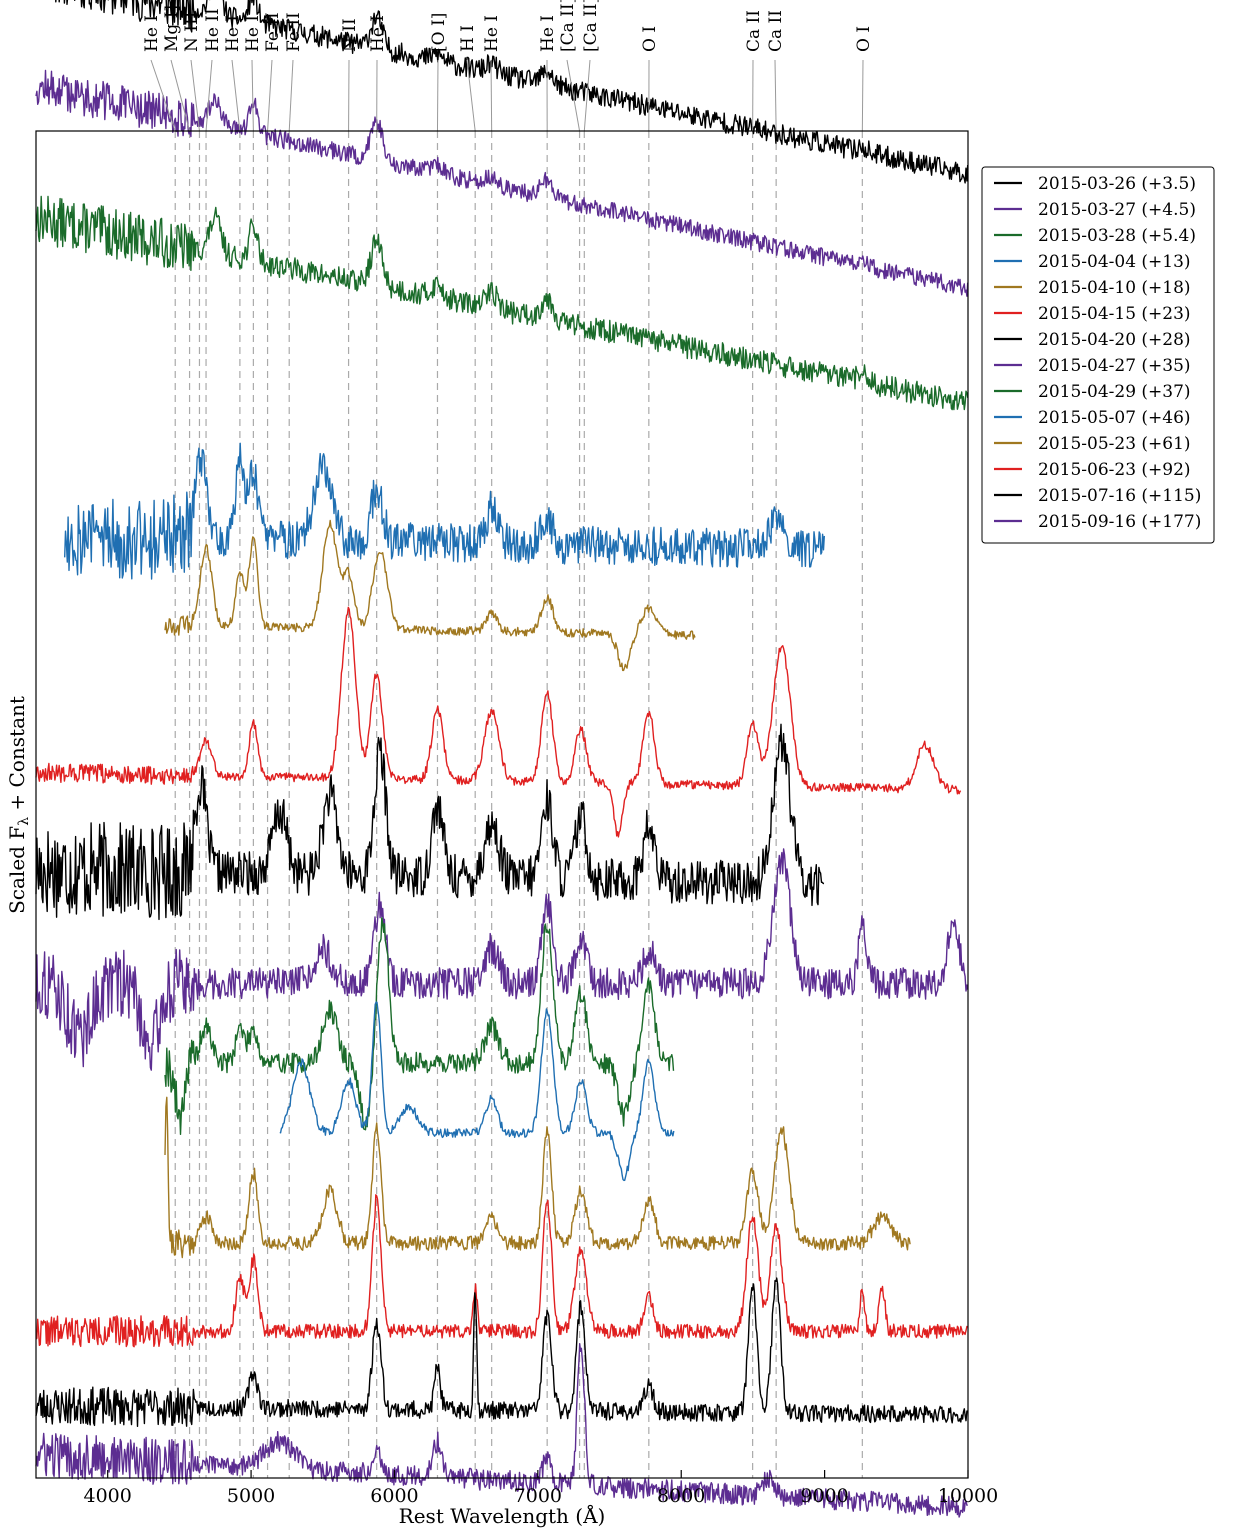 The height and width of the screenshot is (1535, 1240). I want to click on x-tick-label: 4000, so click(108, 1496).